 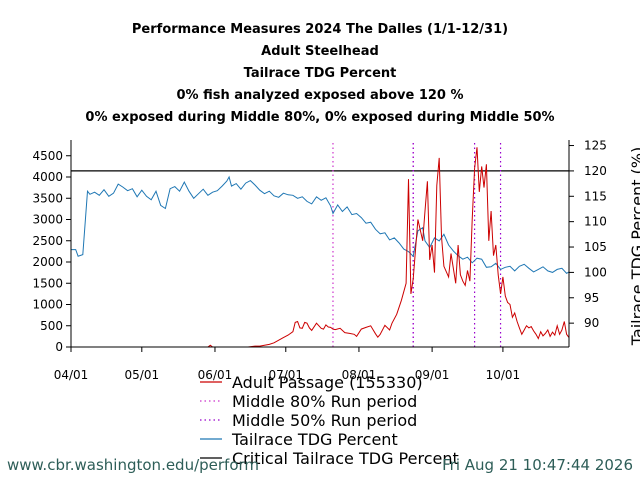 What do you see at coordinates (314, 439) in the screenshot?
I see `legend-label: Tailrace TDG Percent` at bounding box center [314, 439].